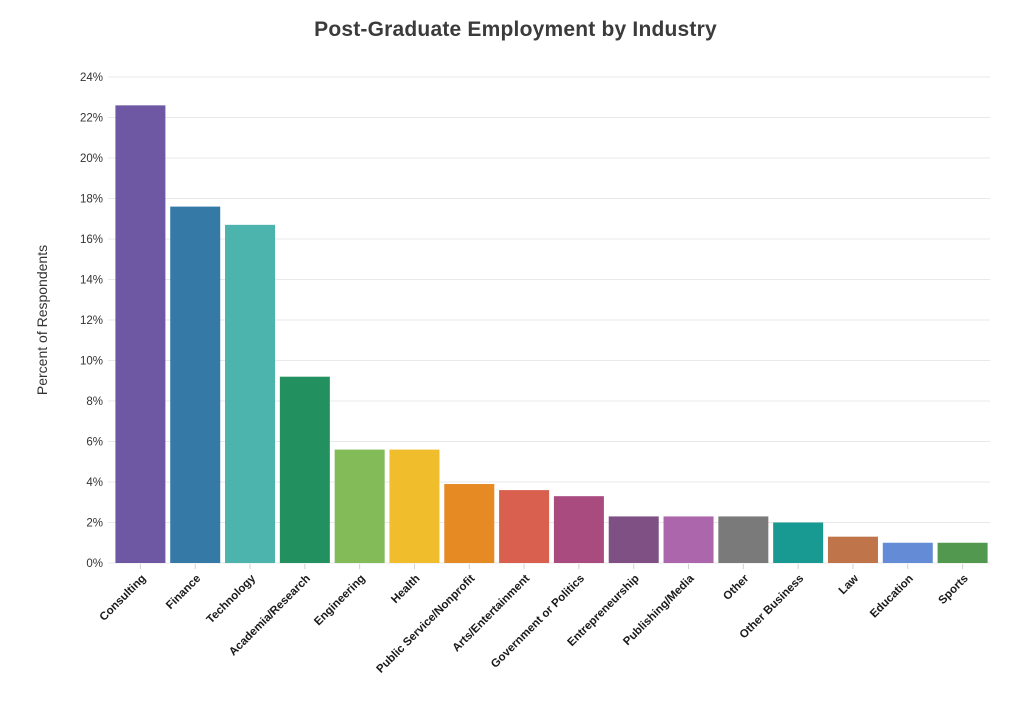 Image resolution: width=1031 pixels, height=718 pixels. What do you see at coordinates (94, 564) in the screenshot?
I see `y-tick-label-0: 0%` at bounding box center [94, 564].